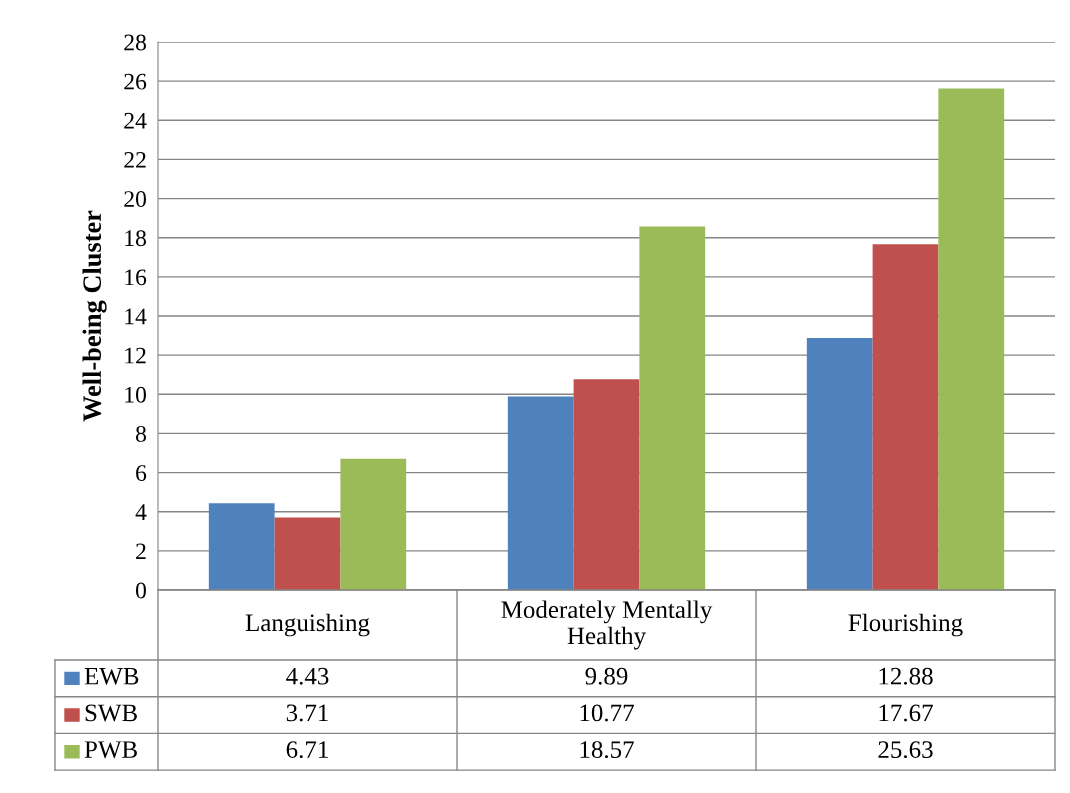  I want to click on data-label: 25.63, so click(905, 750).